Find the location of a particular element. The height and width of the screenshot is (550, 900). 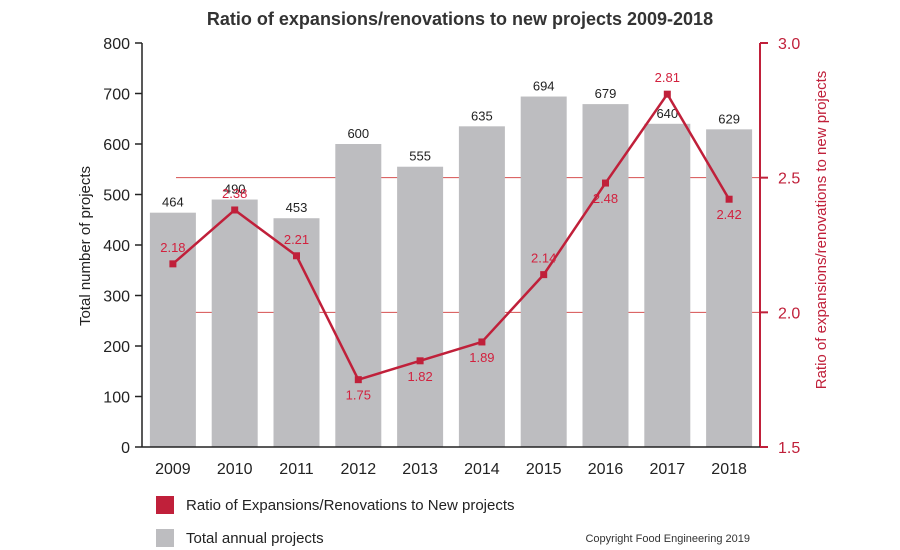

bar-2016 is located at coordinates (605, 275).